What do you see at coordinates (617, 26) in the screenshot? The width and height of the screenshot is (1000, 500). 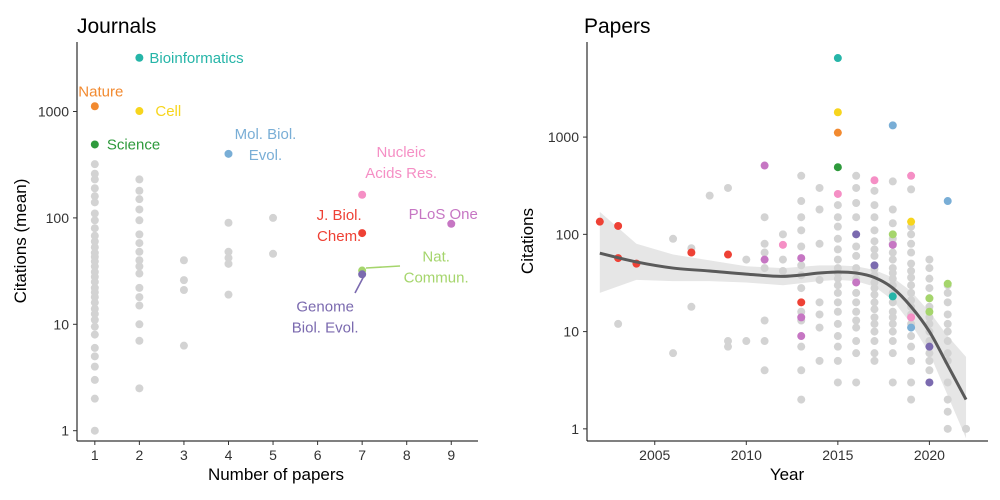 I see `papers-title: Papers` at bounding box center [617, 26].